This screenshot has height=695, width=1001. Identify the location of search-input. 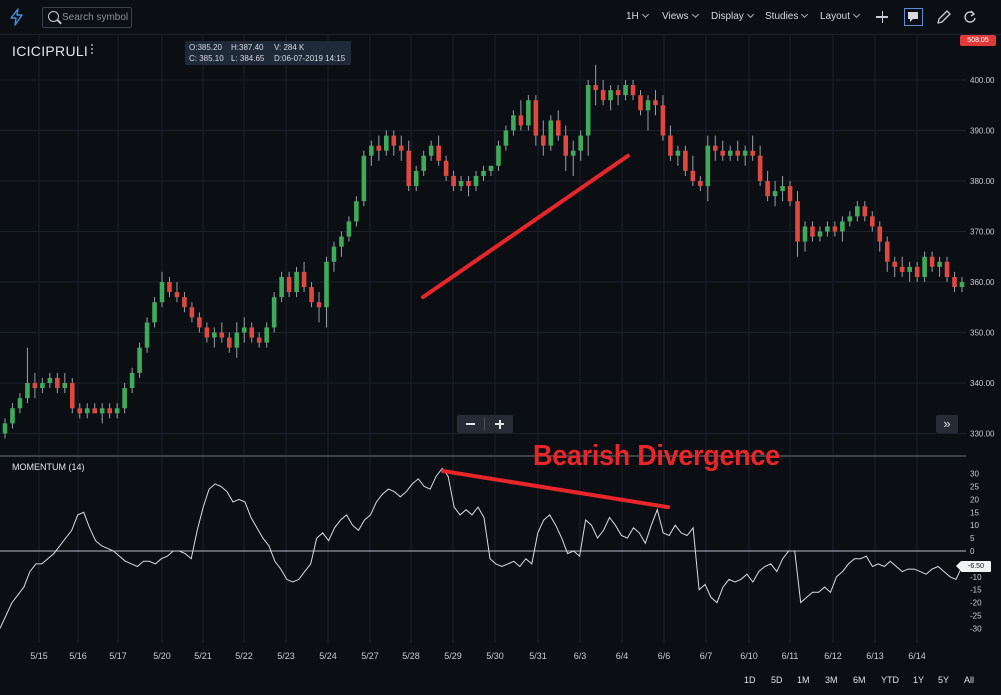
(96, 17).